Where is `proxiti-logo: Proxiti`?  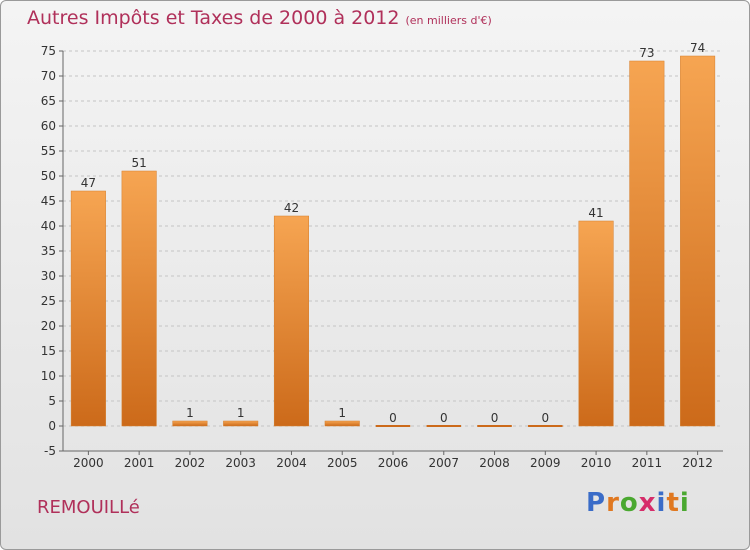 proxiti-logo: Proxiti is located at coordinates (638, 503).